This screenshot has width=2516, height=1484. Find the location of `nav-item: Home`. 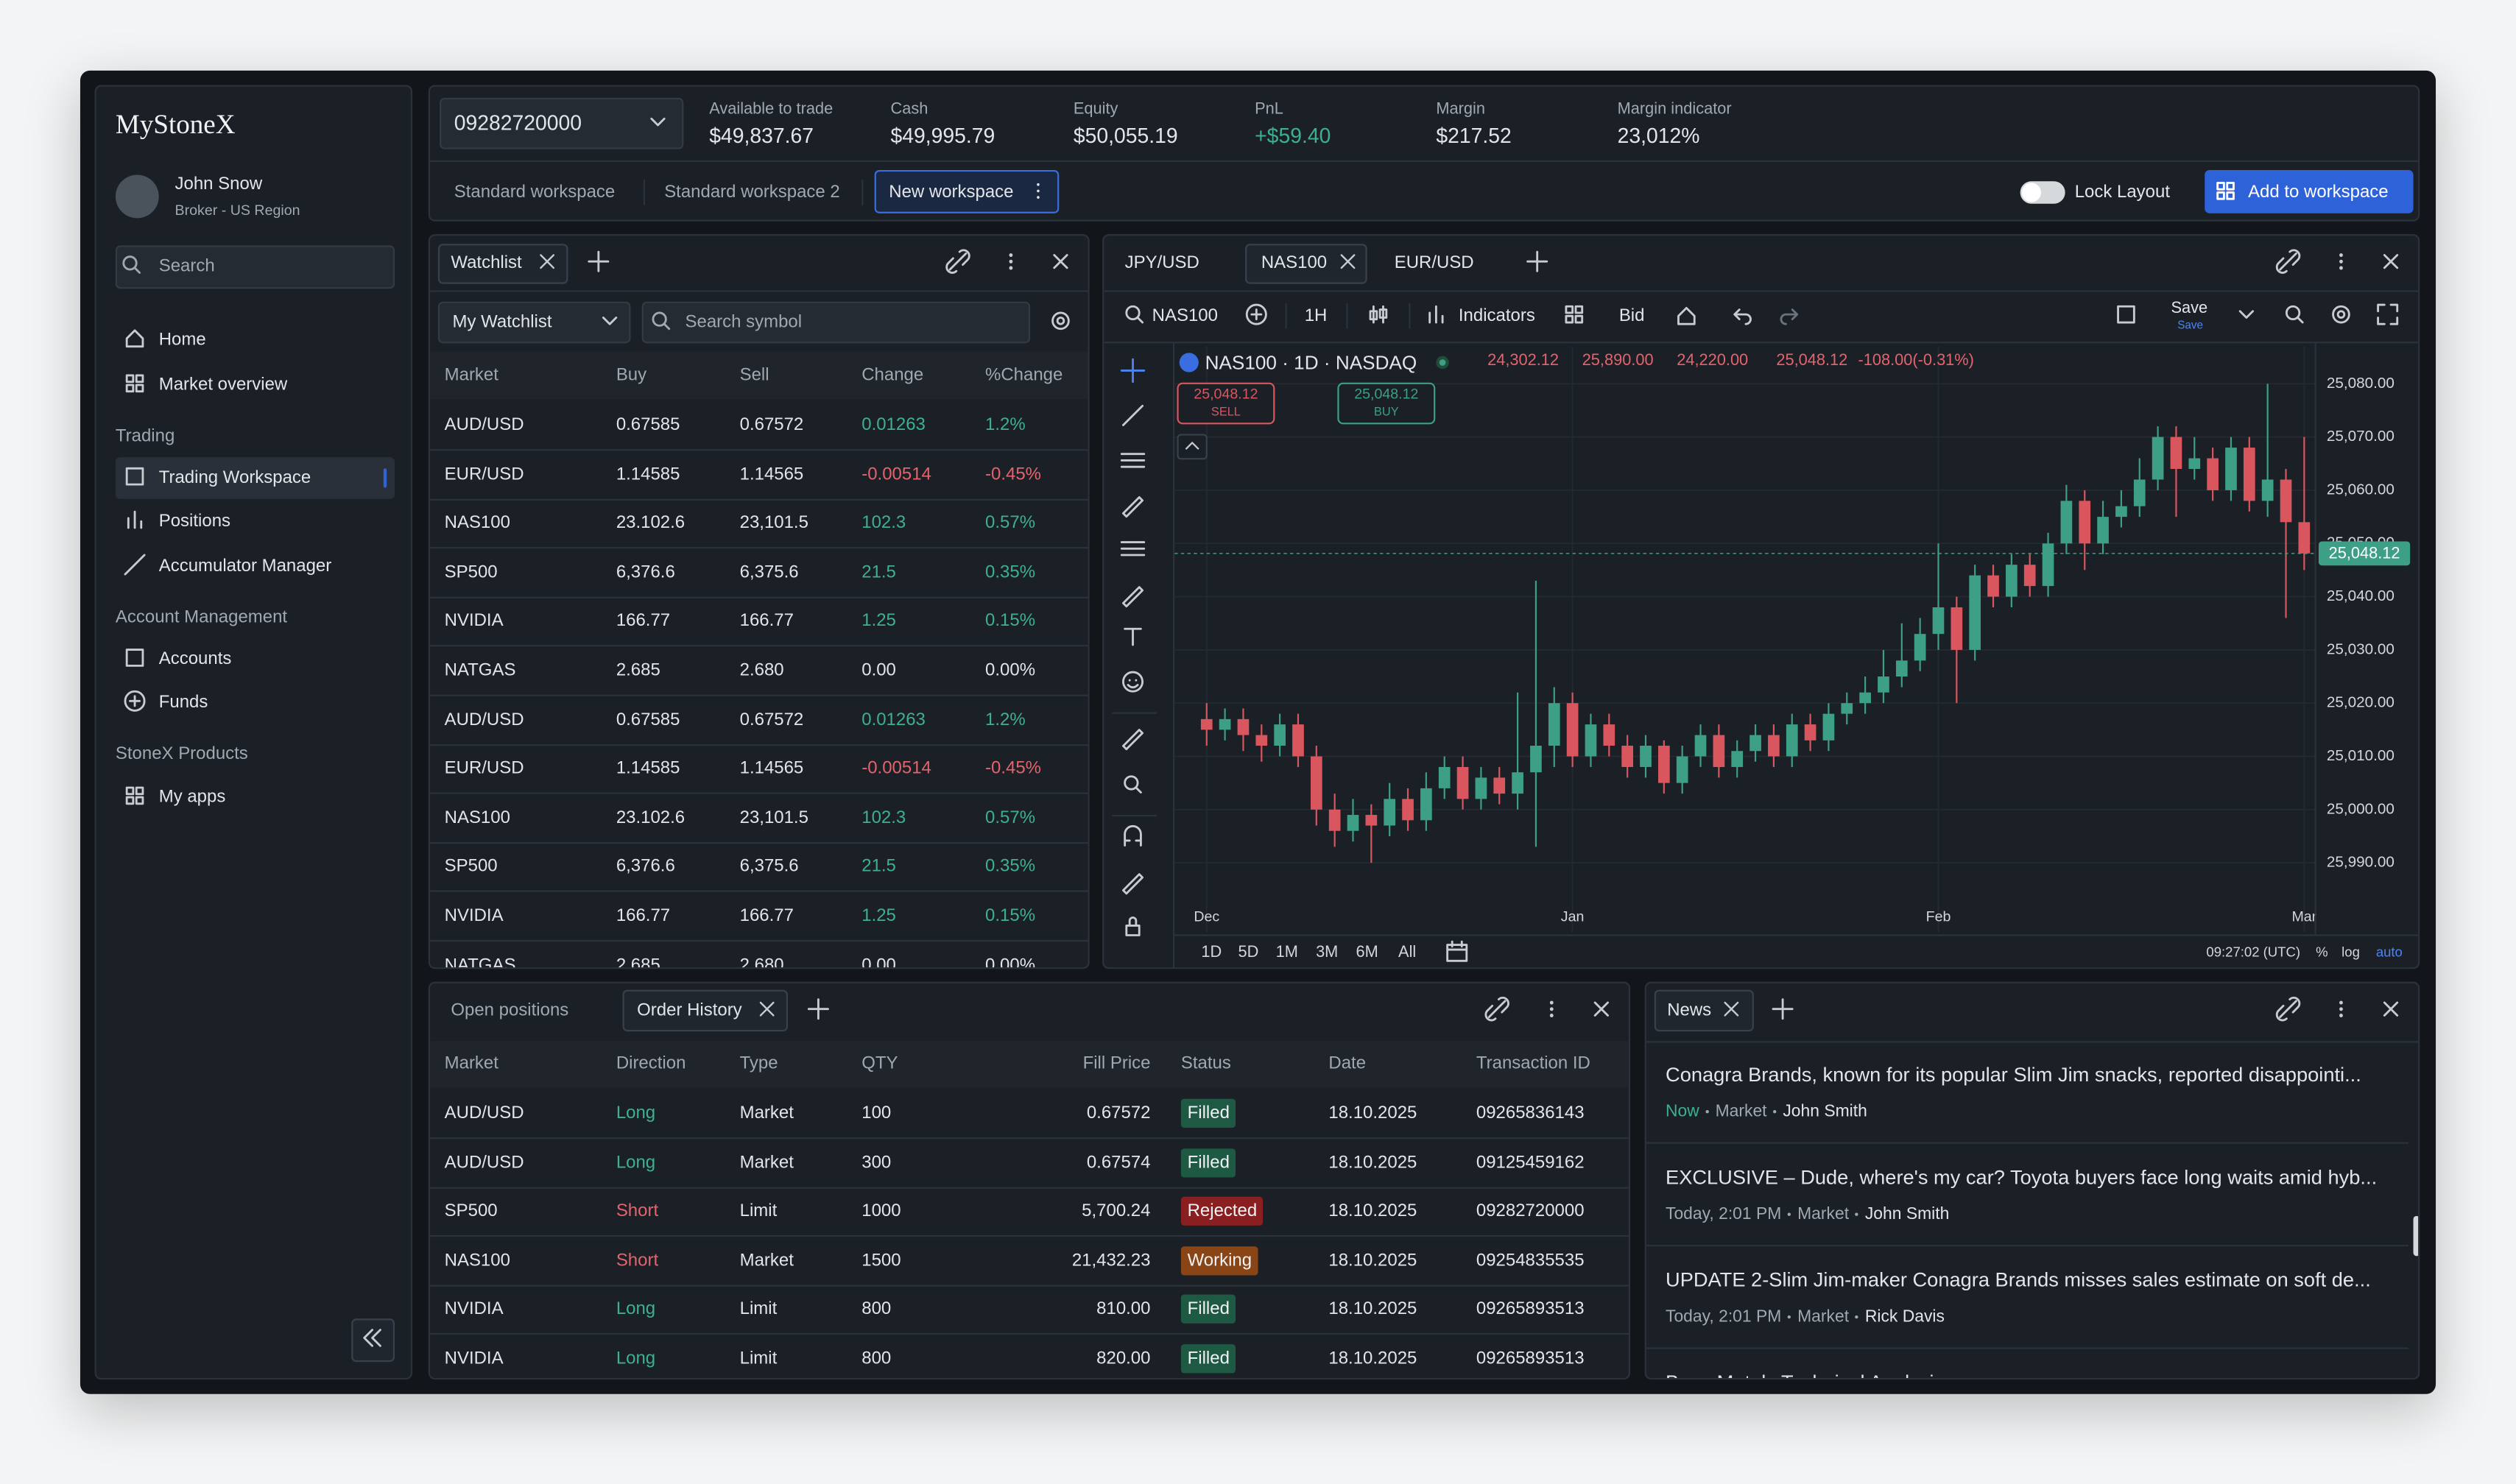

nav-item: Home is located at coordinates (182, 340).